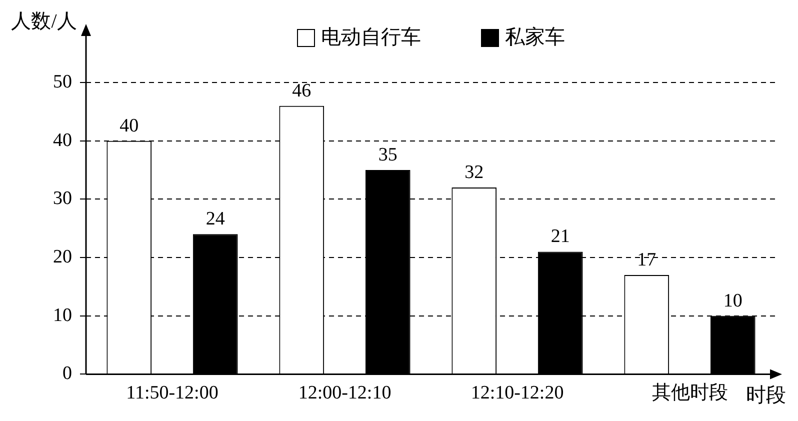 Image resolution: width=798 pixels, height=421 pixels. I want to click on data-label: 21, so click(560, 237).